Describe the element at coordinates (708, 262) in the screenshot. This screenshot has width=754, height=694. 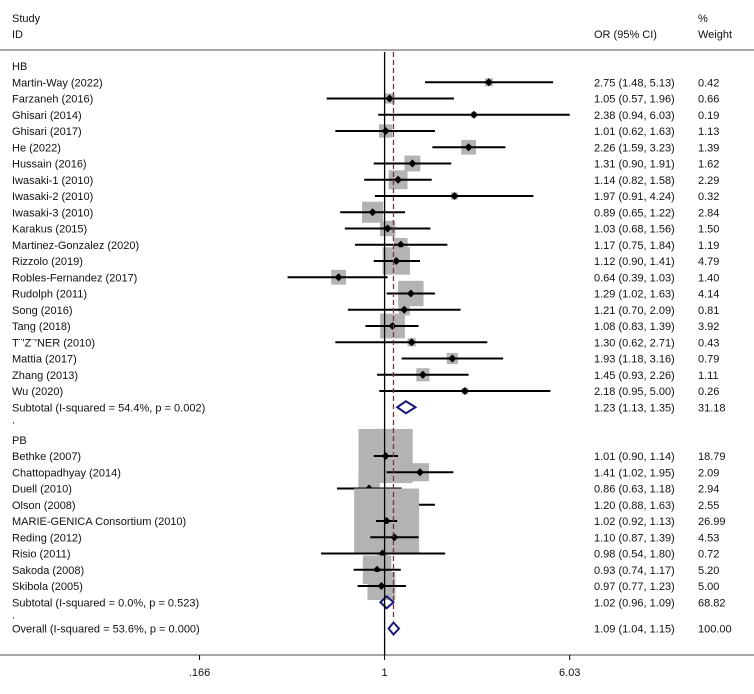
I see `study-weight: 4.79` at that location.